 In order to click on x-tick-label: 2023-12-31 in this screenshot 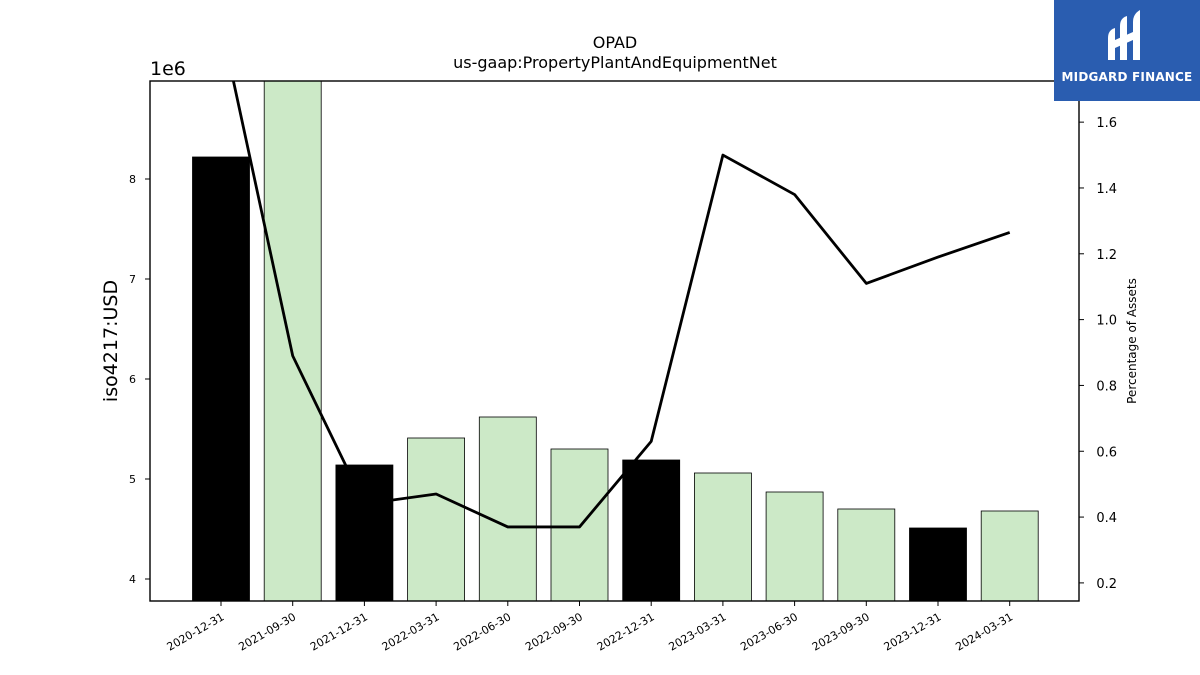, I will do `click(913, 631)`.